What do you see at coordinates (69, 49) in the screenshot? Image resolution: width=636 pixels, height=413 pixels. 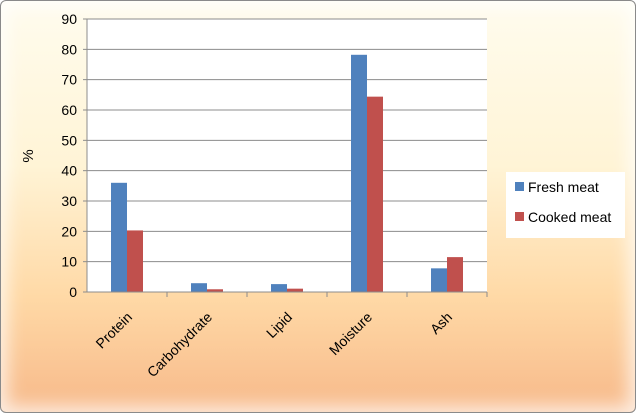 I see `y-tick-label: 80` at bounding box center [69, 49].